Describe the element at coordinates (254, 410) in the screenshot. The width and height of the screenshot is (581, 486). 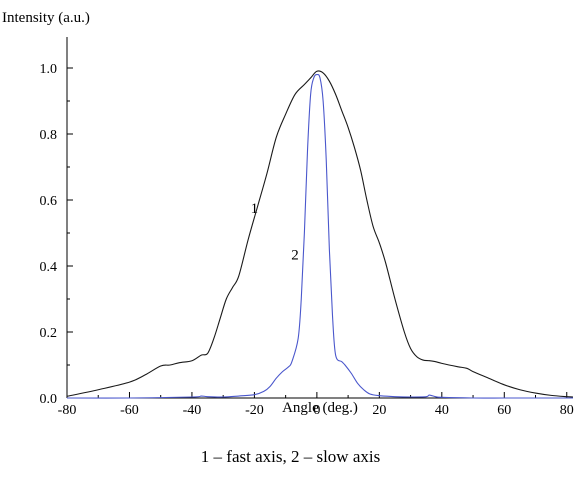
I see `x-tick-label: -20` at that location.